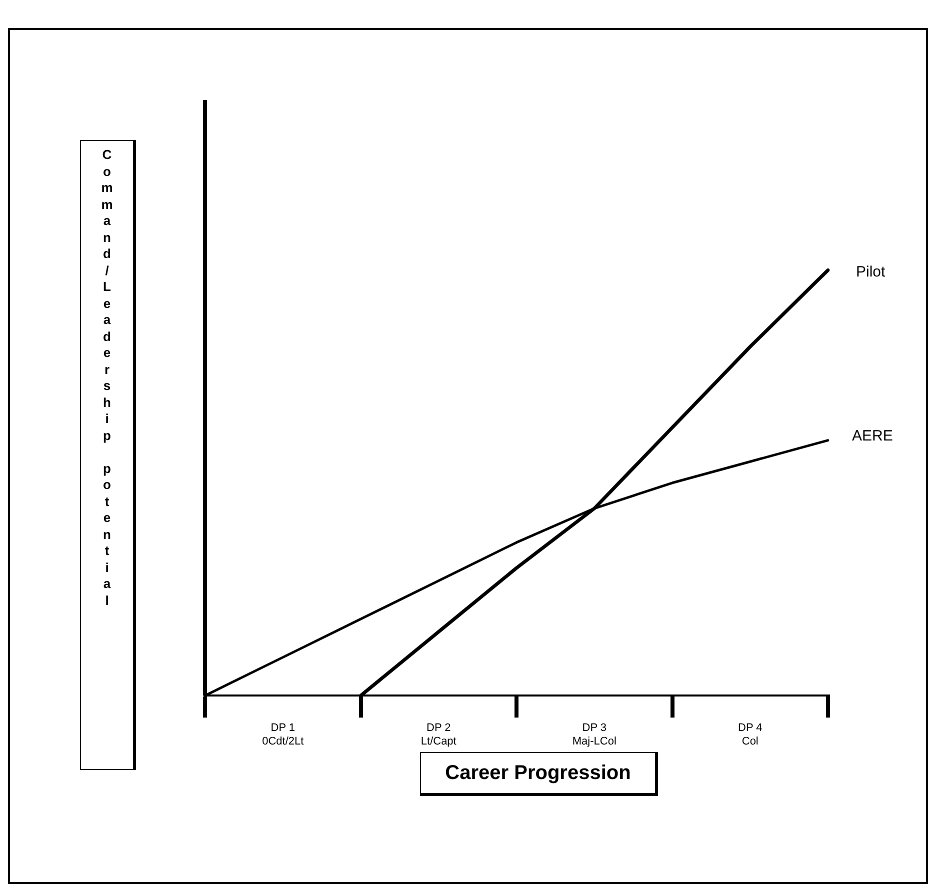 The image size is (938, 892). I want to click on series-label: AERE, so click(872, 435).